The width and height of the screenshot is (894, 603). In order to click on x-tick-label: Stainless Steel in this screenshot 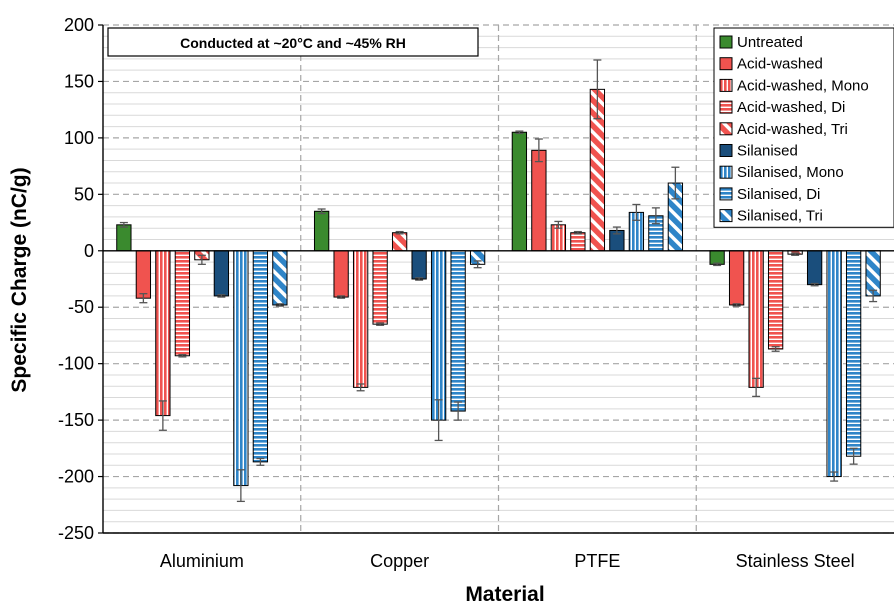, I will do `click(795, 561)`.